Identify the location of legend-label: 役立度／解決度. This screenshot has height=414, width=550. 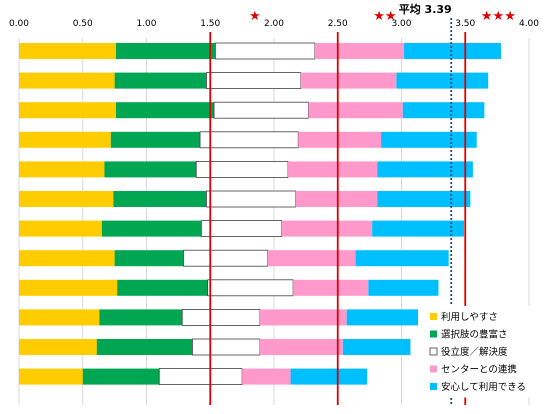
(474, 352).